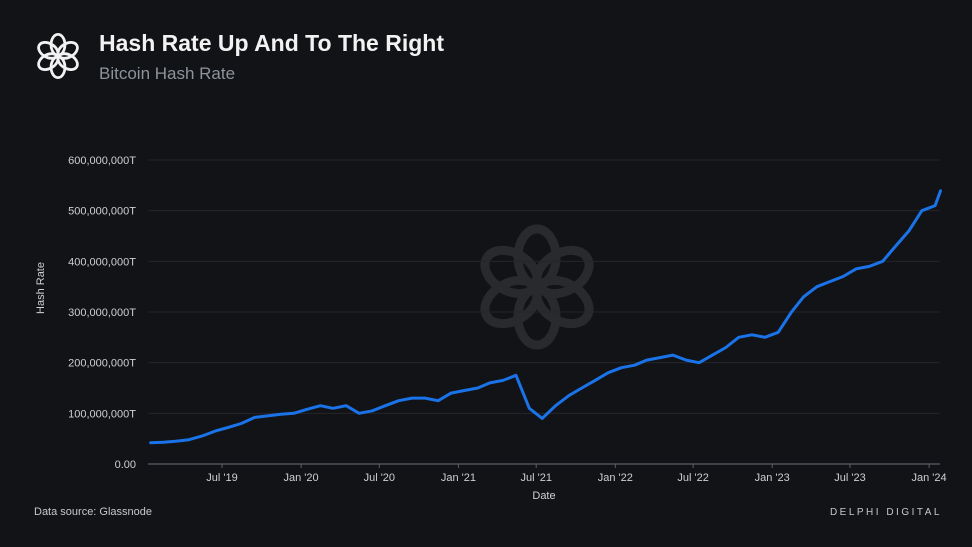  Describe the element at coordinates (849, 478) in the screenshot. I see `x-tick-label: Jul '23` at that location.